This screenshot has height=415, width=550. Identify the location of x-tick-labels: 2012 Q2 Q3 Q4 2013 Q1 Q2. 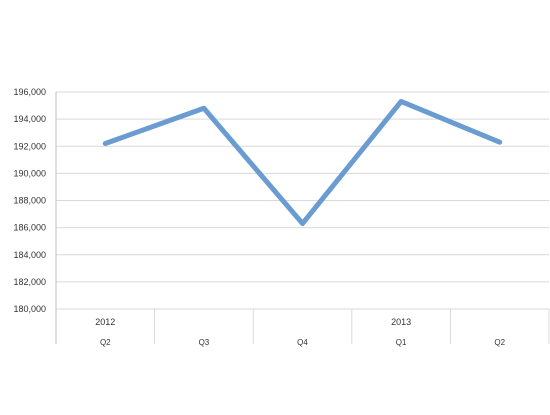
(300, 332).